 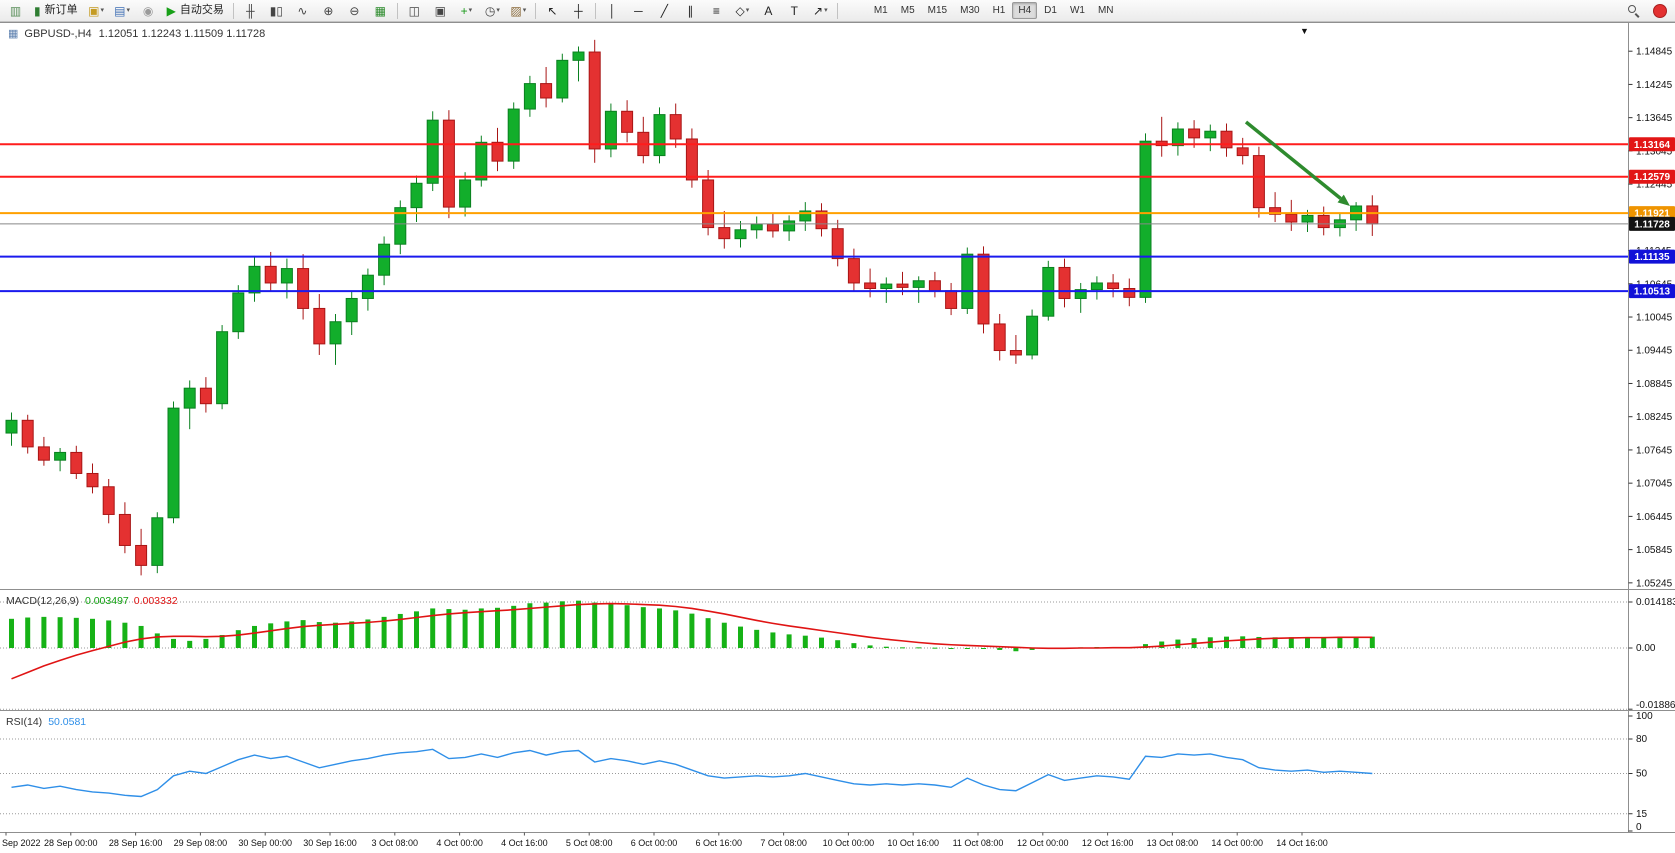 I want to click on trendline-icon: ╱, so click(x=664, y=10).